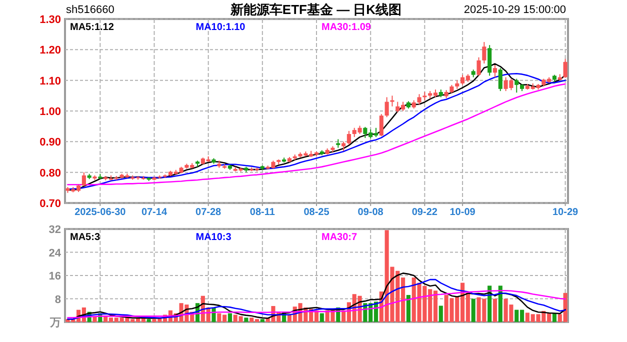 The height and width of the screenshot is (342, 627). Describe the element at coordinates (90, 10) in the screenshot. I see `text: sh516660` at that location.